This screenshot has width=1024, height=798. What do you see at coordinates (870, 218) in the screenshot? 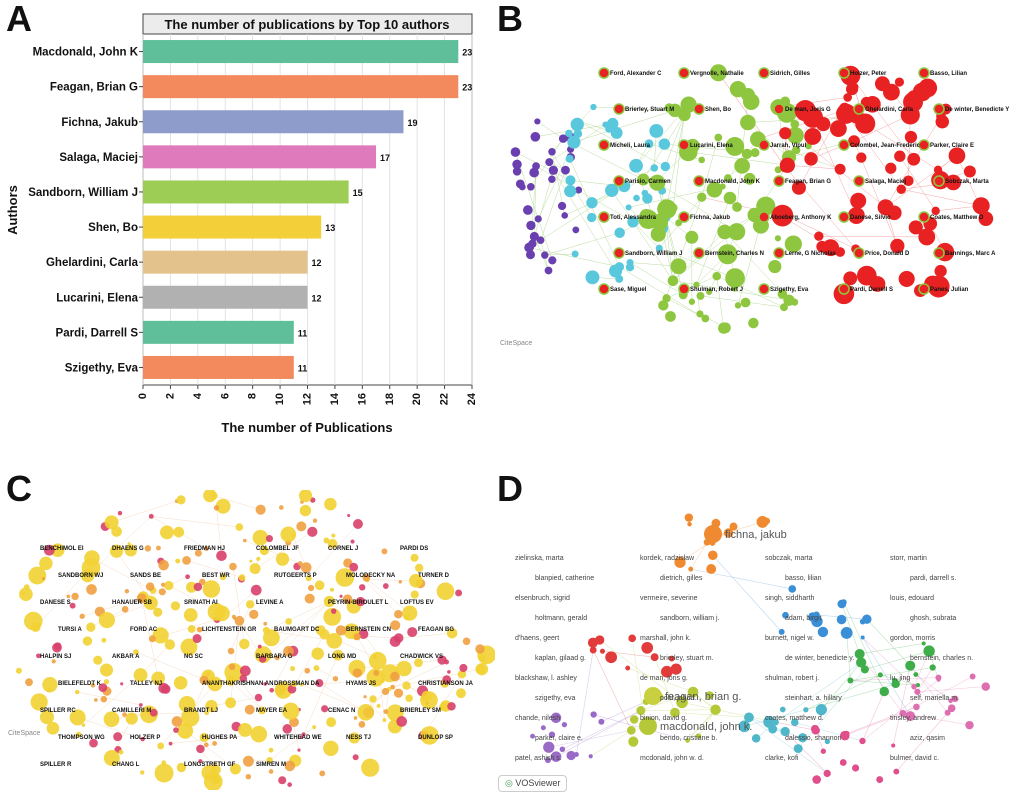
I see `network-b-label: Danese, Silvio` at bounding box center [870, 218].